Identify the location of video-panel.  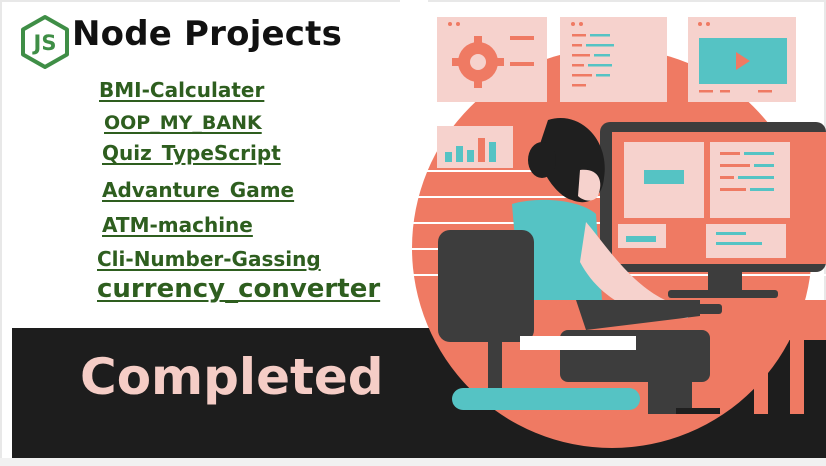
(742, 59).